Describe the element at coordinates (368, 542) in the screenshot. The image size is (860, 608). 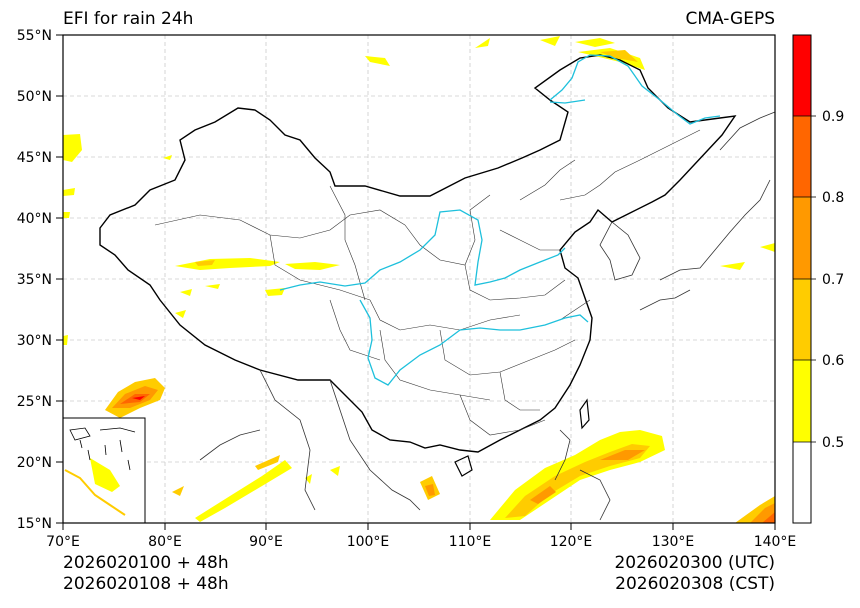
I see `lon-tick-label: 100°E` at that location.